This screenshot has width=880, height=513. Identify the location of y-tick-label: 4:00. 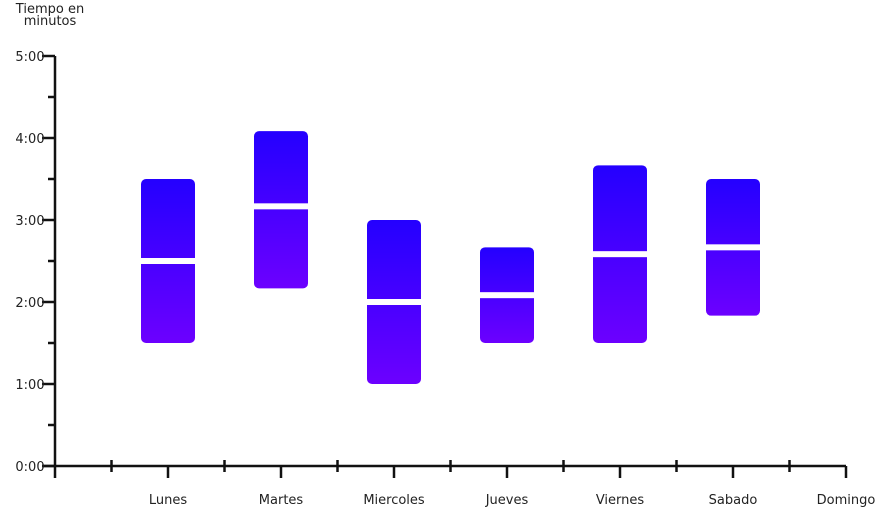
(29, 139).